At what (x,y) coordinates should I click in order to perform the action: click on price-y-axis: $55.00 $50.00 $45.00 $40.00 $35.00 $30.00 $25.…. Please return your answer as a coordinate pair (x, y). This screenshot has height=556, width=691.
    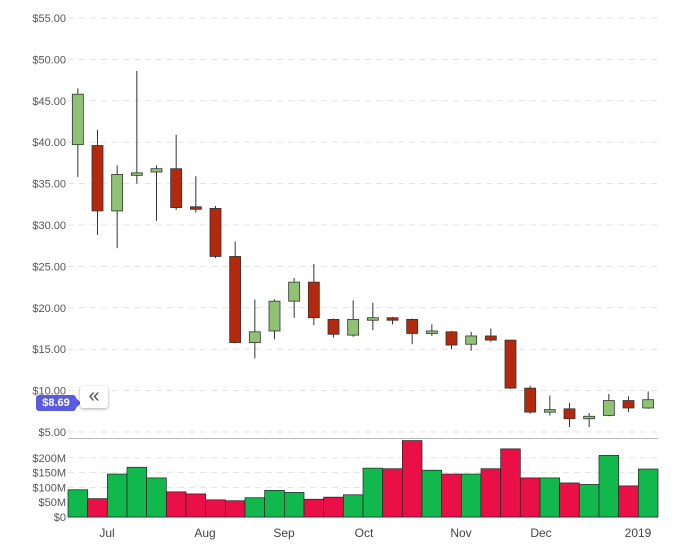
    Looking at the image, I should click on (49, 226).